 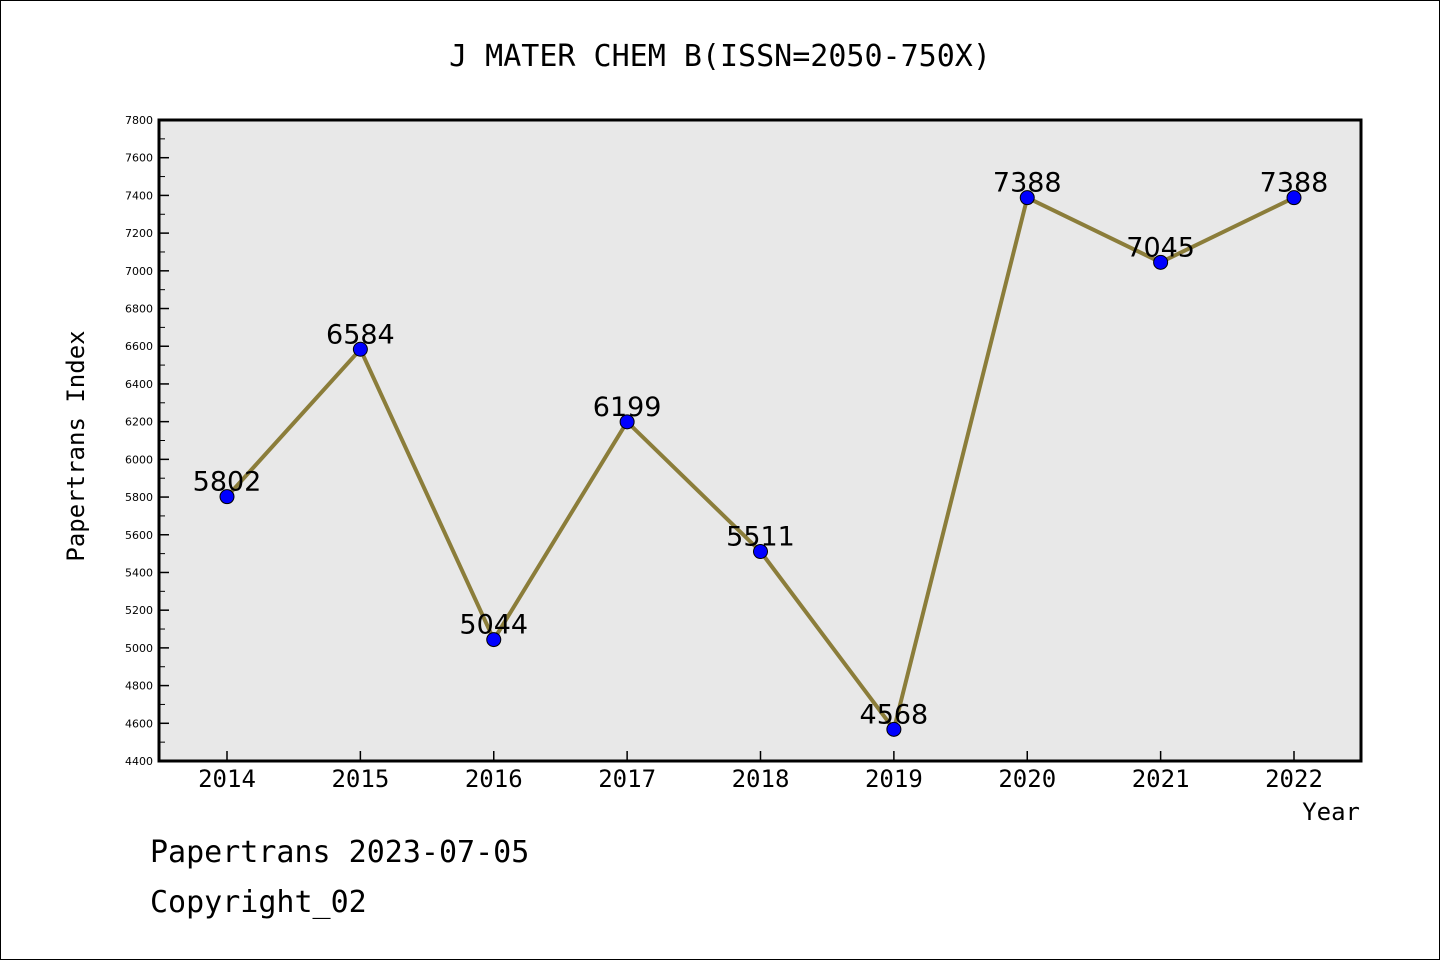 I want to click on y-tick-label: 7800, so click(x=139, y=120).